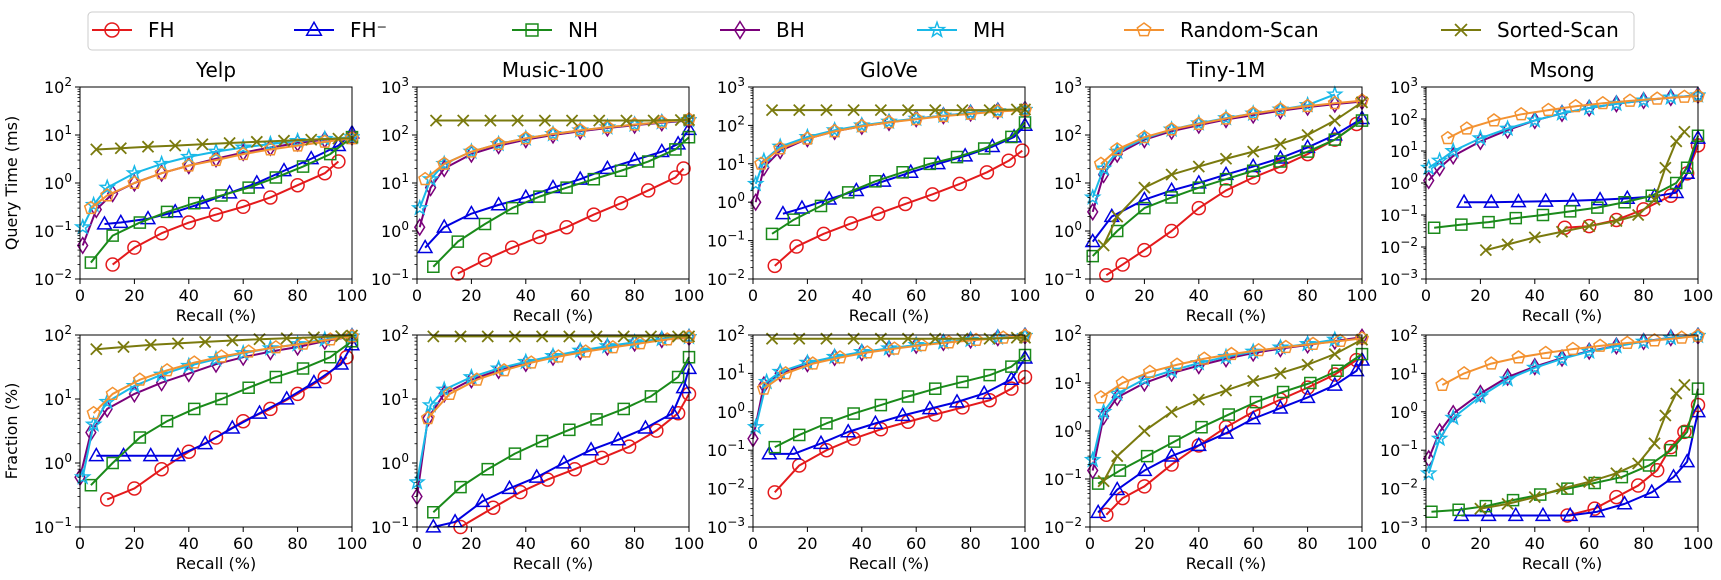 The image size is (1721, 580). Describe the element at coordinates (1404, 86) in the screenshot. I see `y-tick-label: 10³` at that location.